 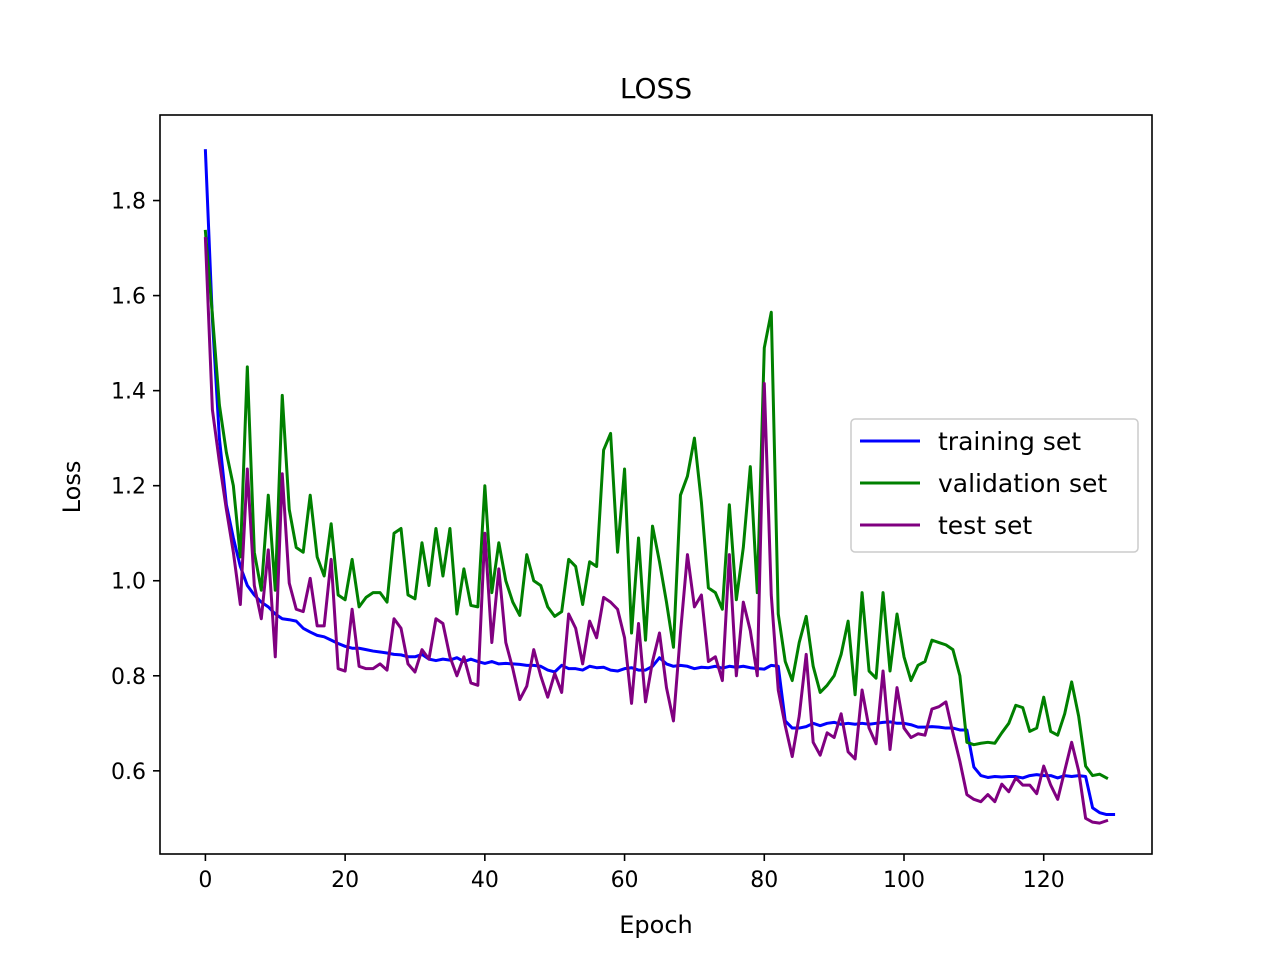 What do you see at coordinates (625, 880) in the screenshot?
I see `x-tick-label: 60` at bounding box center [625, 880].